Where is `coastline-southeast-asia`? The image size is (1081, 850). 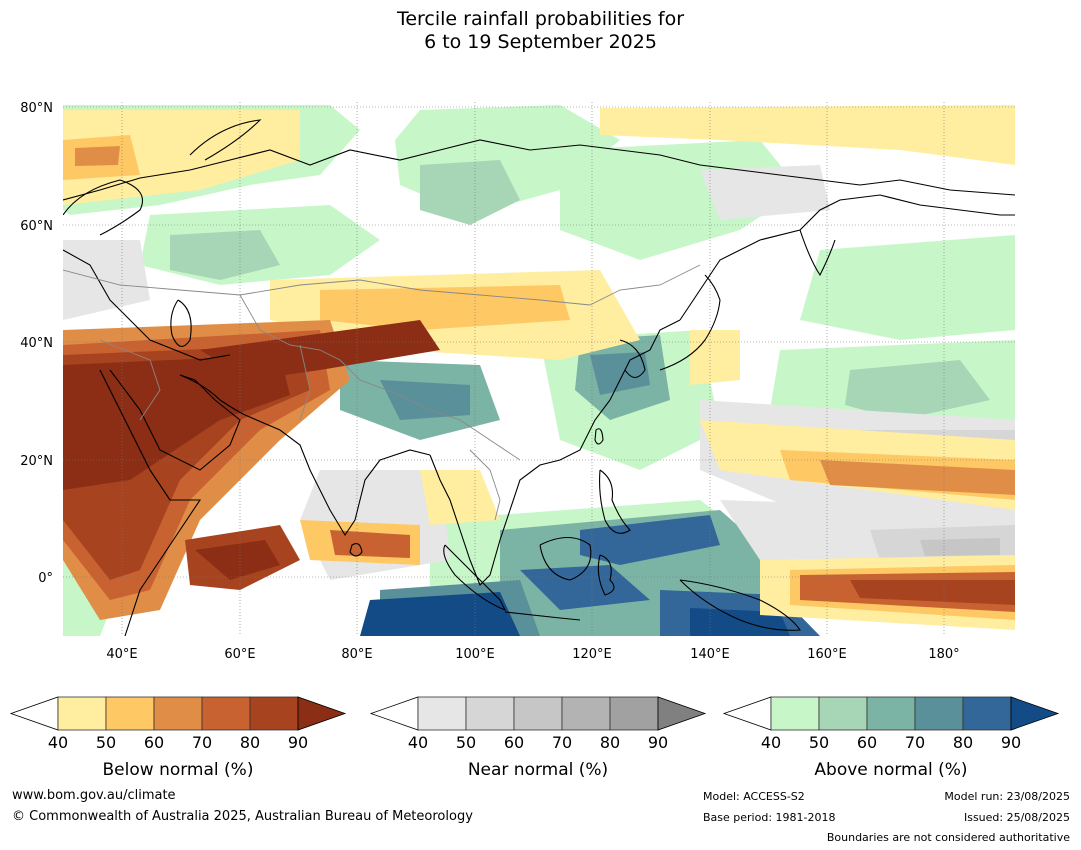
coastline-southeast-asia is located at coordinates (555, 452).